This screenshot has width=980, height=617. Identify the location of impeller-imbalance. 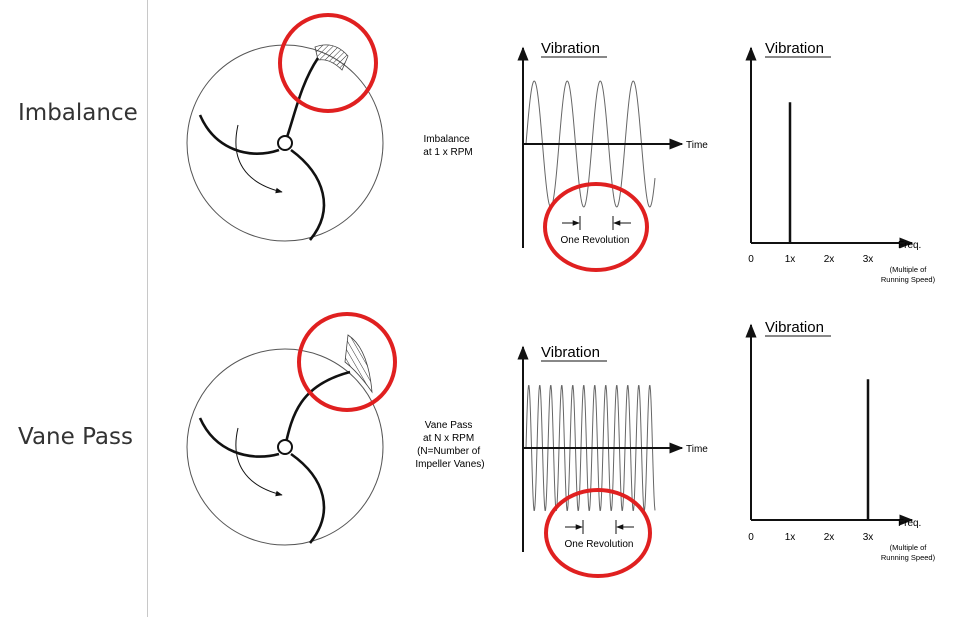
(285, 127).